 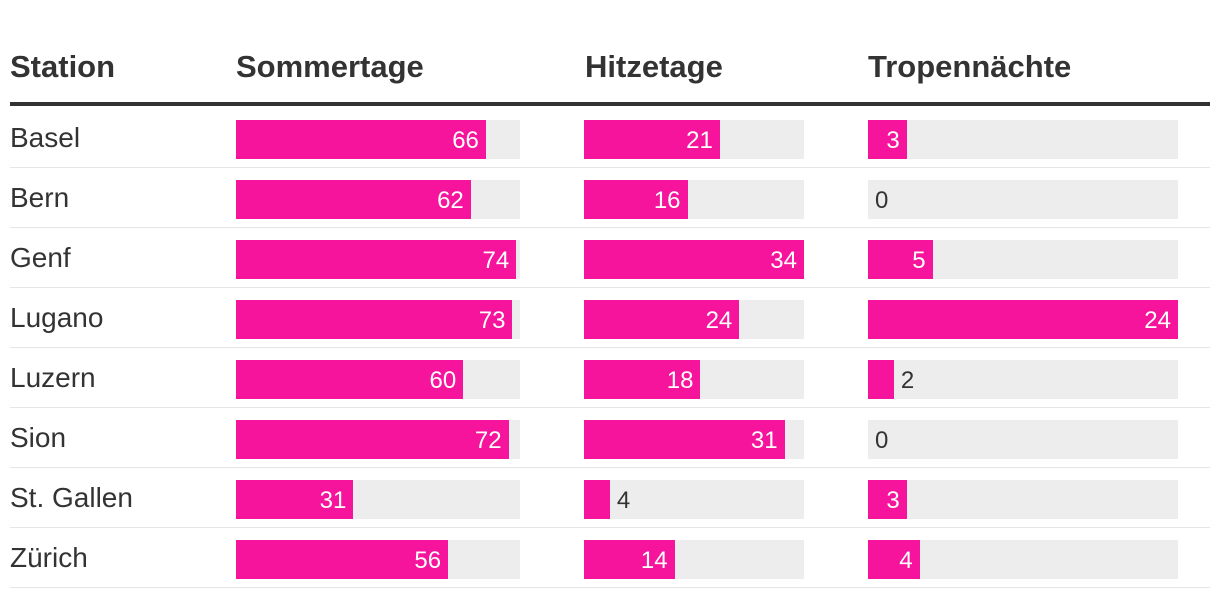 I want to click on station-label: Basel, so click(x=45, y=137).